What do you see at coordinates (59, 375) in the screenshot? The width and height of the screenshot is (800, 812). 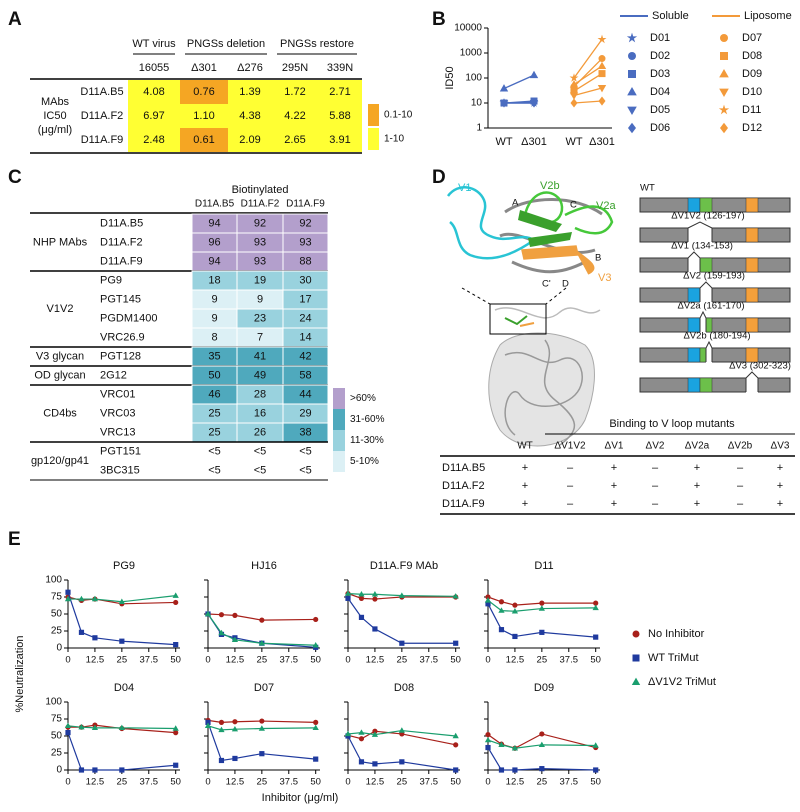 I see `group-name: OD glycan` at bounding box center [59, 375].